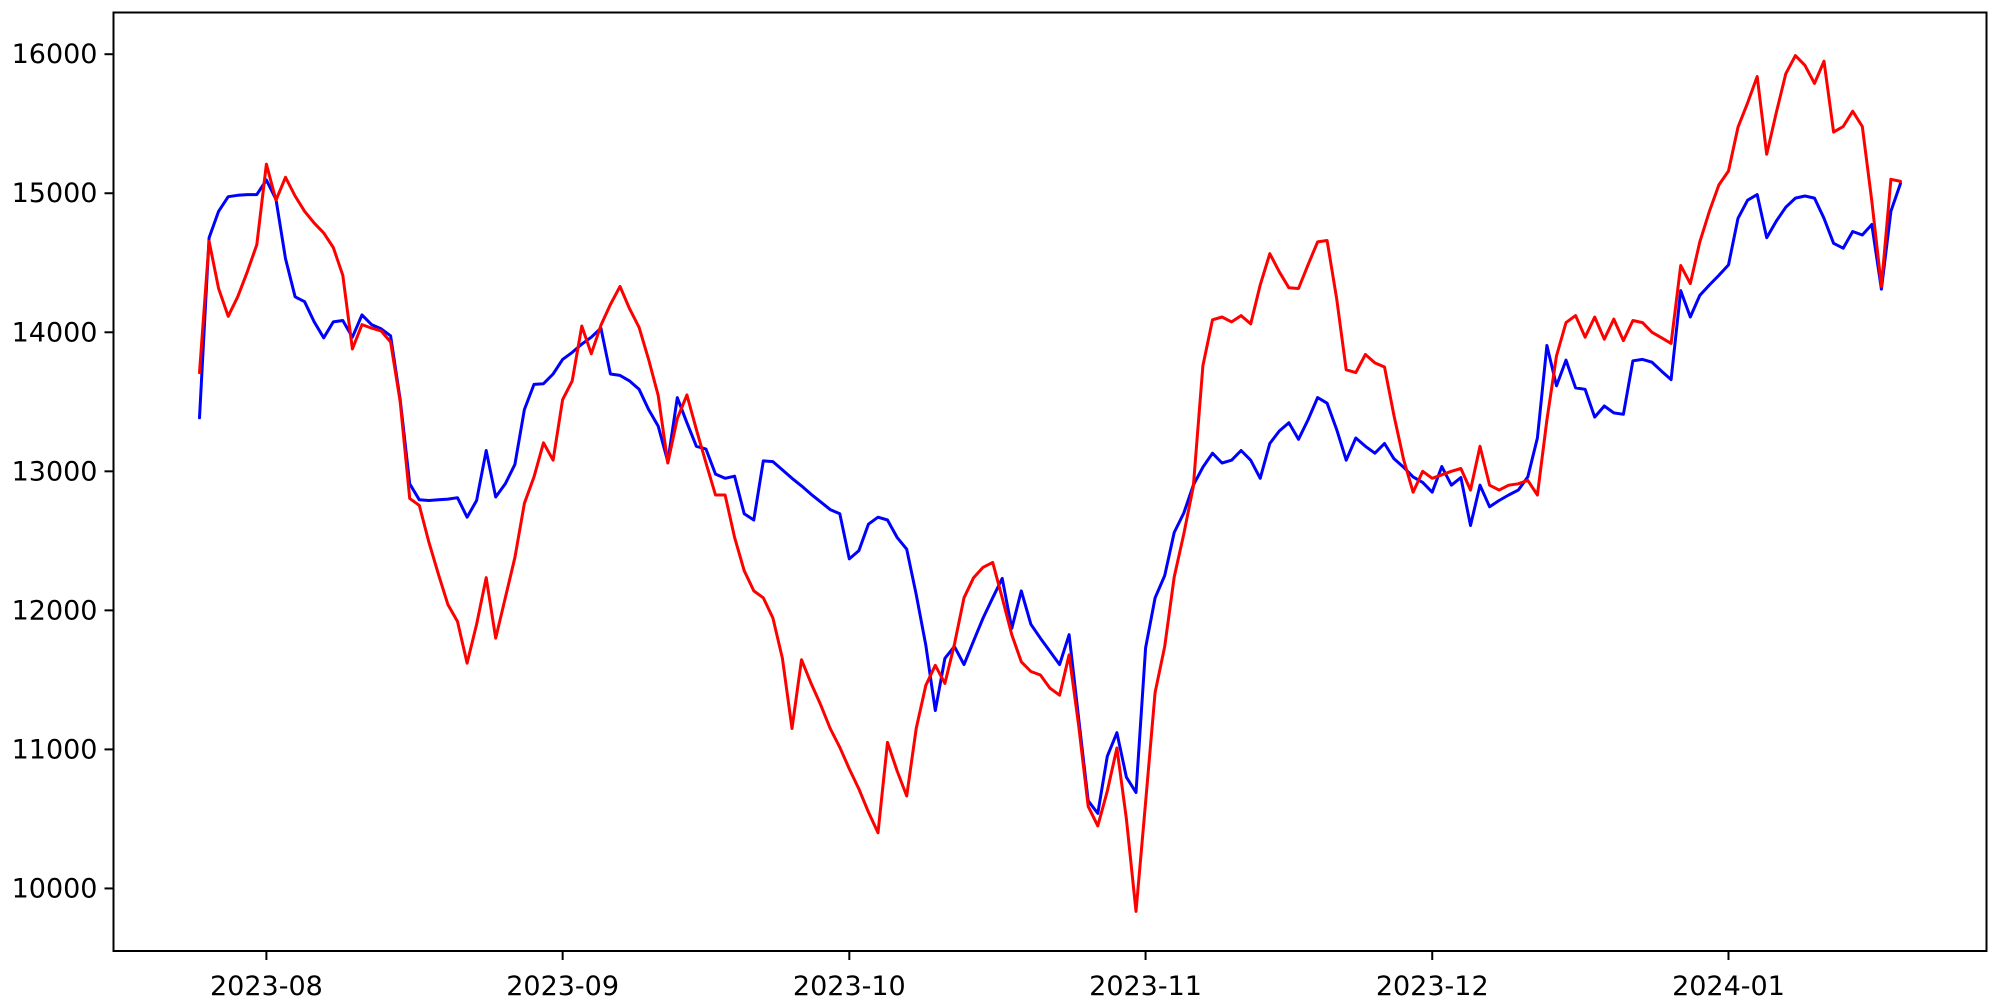 This screenshot has height=1000, width=2000. I want to click on y-tick-label: 12000, so click(55, 610).